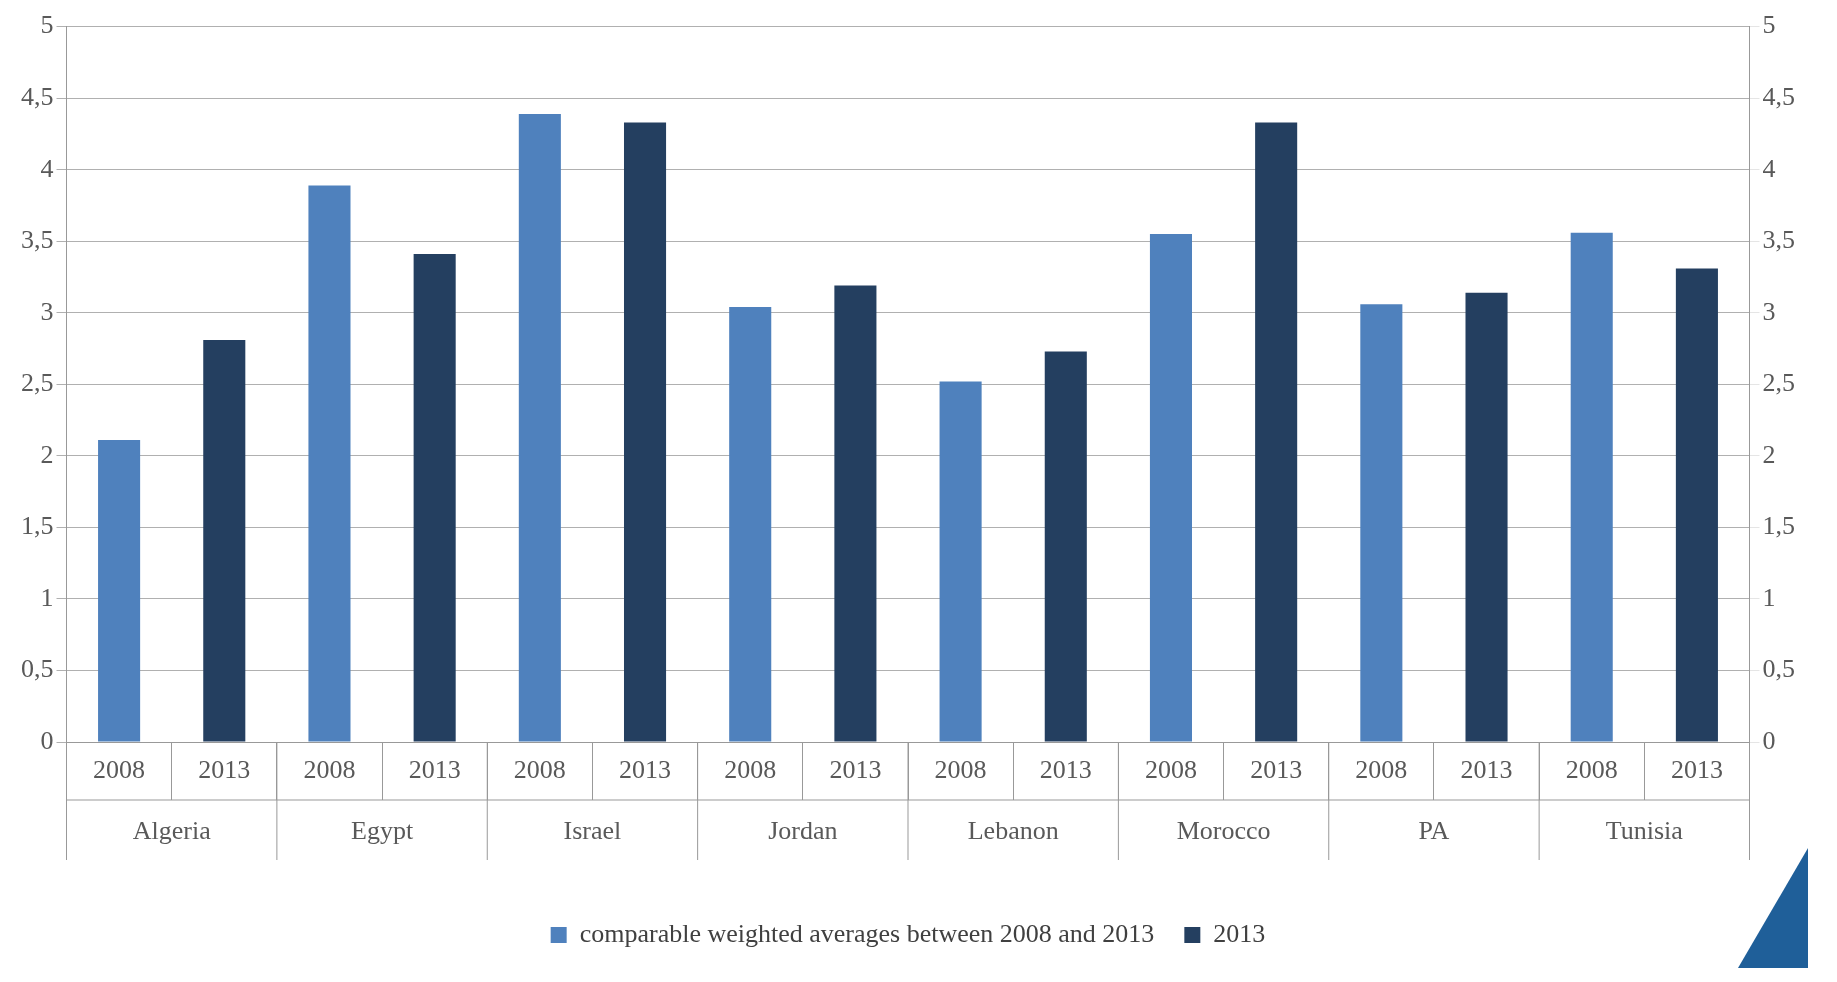 This screenshot has width=1837, height=982. What do you see at coordinates (1778, 383) in the screenshot?
I see `y2-tick-label: 2,5` at bounding box center [1778, 383].